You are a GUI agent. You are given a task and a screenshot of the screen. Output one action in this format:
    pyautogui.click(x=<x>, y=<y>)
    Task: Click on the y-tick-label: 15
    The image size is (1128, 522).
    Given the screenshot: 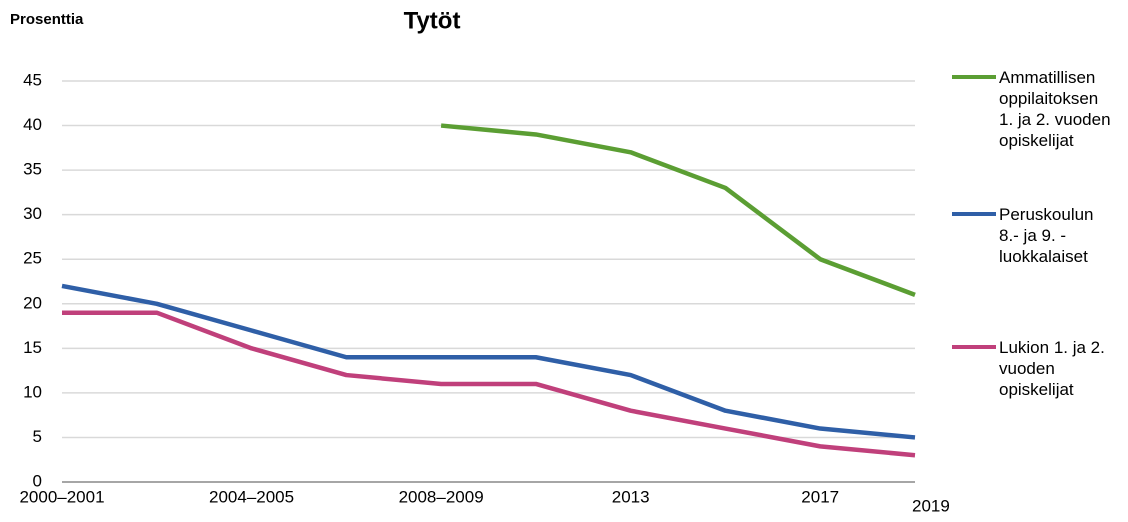 What is the action you would take?
    pyautogui.click(x=32, y=347)
    